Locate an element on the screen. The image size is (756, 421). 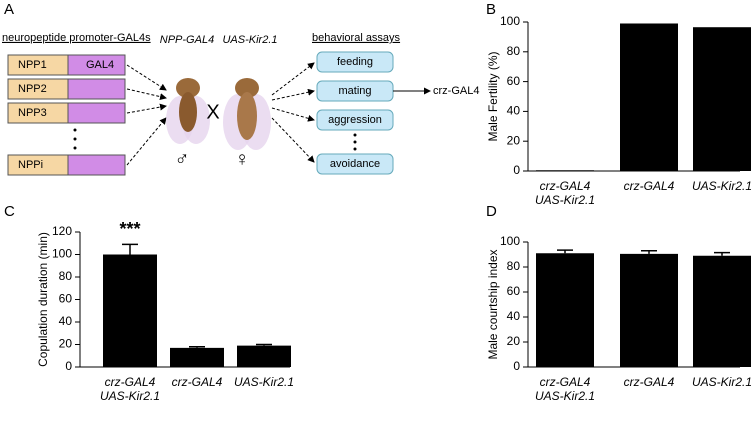
assay: aggression is located at coordinates (355, 120).